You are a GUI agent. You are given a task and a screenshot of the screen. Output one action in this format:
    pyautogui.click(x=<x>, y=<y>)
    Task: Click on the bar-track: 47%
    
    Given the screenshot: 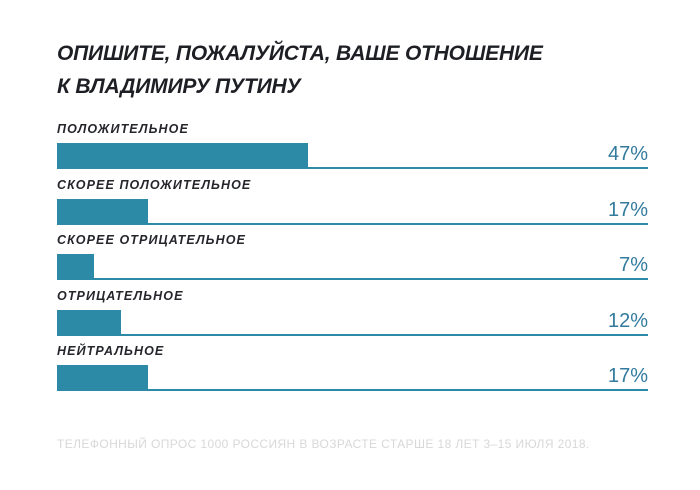 What is the action you would take?
    pyautogui.click(x=352, y=156)
    